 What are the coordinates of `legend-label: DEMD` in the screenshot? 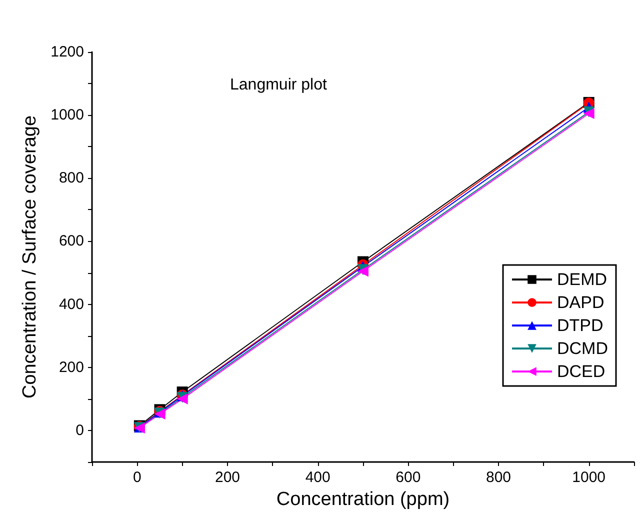 It's located at (582, 279).